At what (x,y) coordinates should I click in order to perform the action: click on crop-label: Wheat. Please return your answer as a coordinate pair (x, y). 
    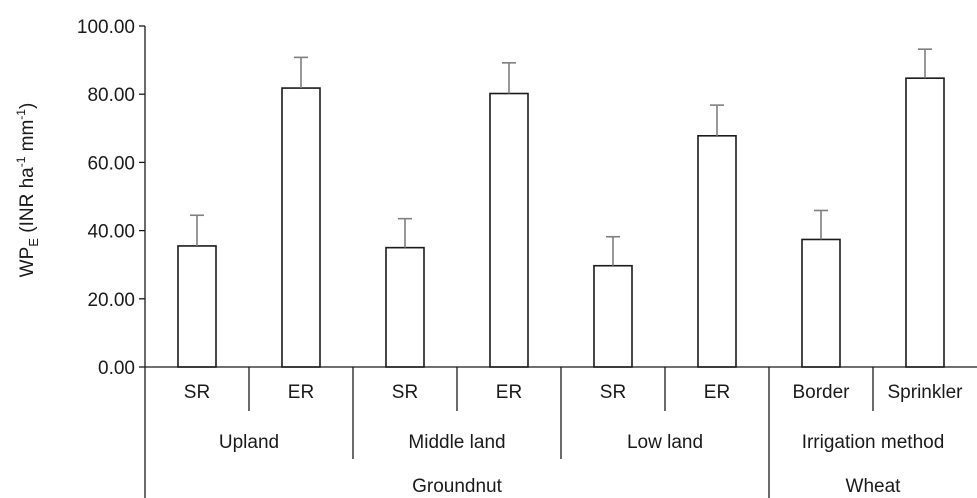
    Looking at the image, I should click on (874, 486).